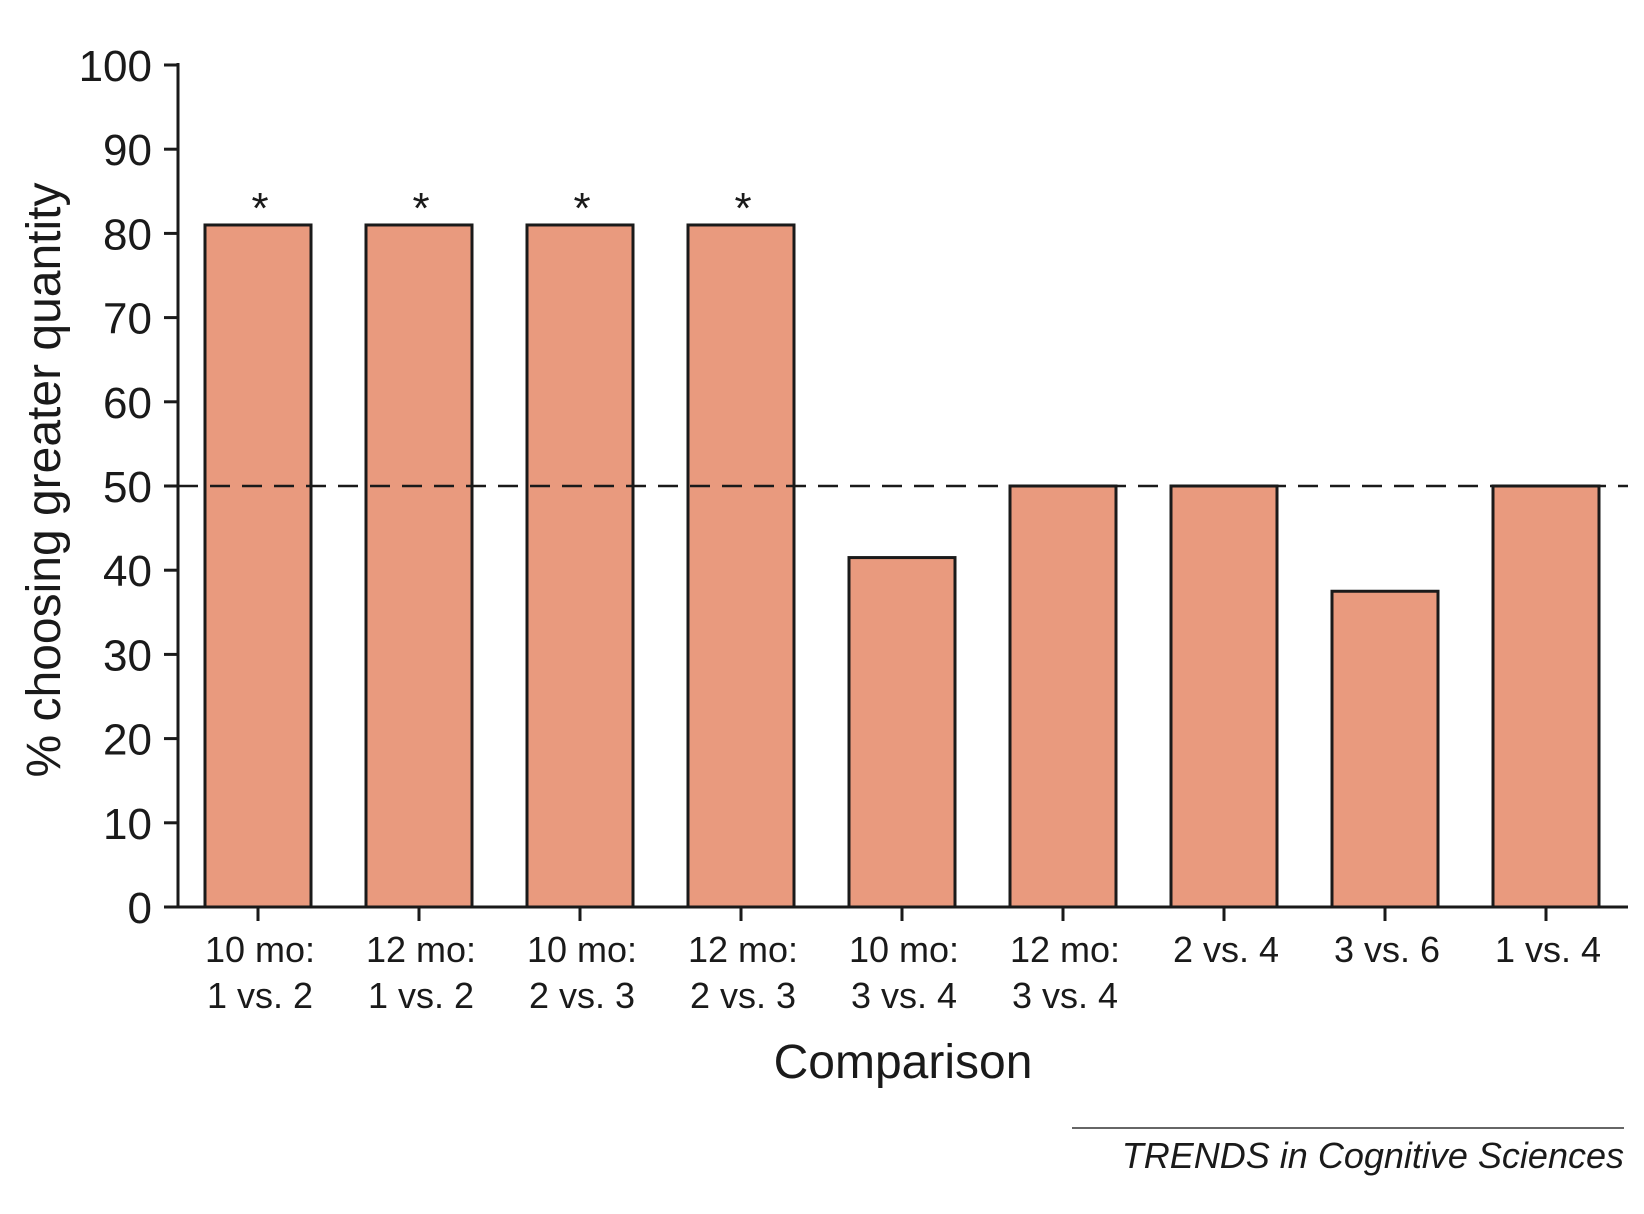 The width and height of the screenshot is (1644, 1214). What do you see at coordinates (127, 740) in the screenshot?
I see `y-tick-label: 20` at bounding box center [127, 740].